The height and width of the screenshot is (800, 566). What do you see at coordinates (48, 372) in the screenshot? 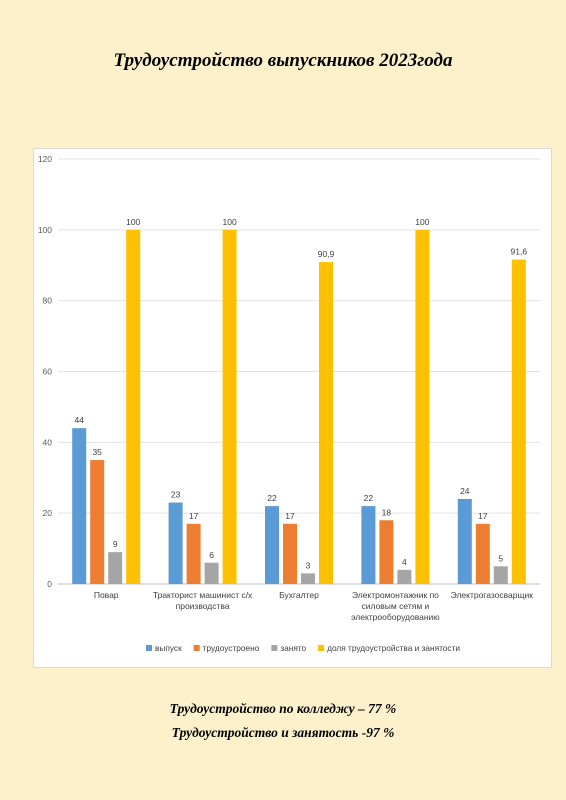
I see `y-tick-label: 60` at bounding box center [48, 372].